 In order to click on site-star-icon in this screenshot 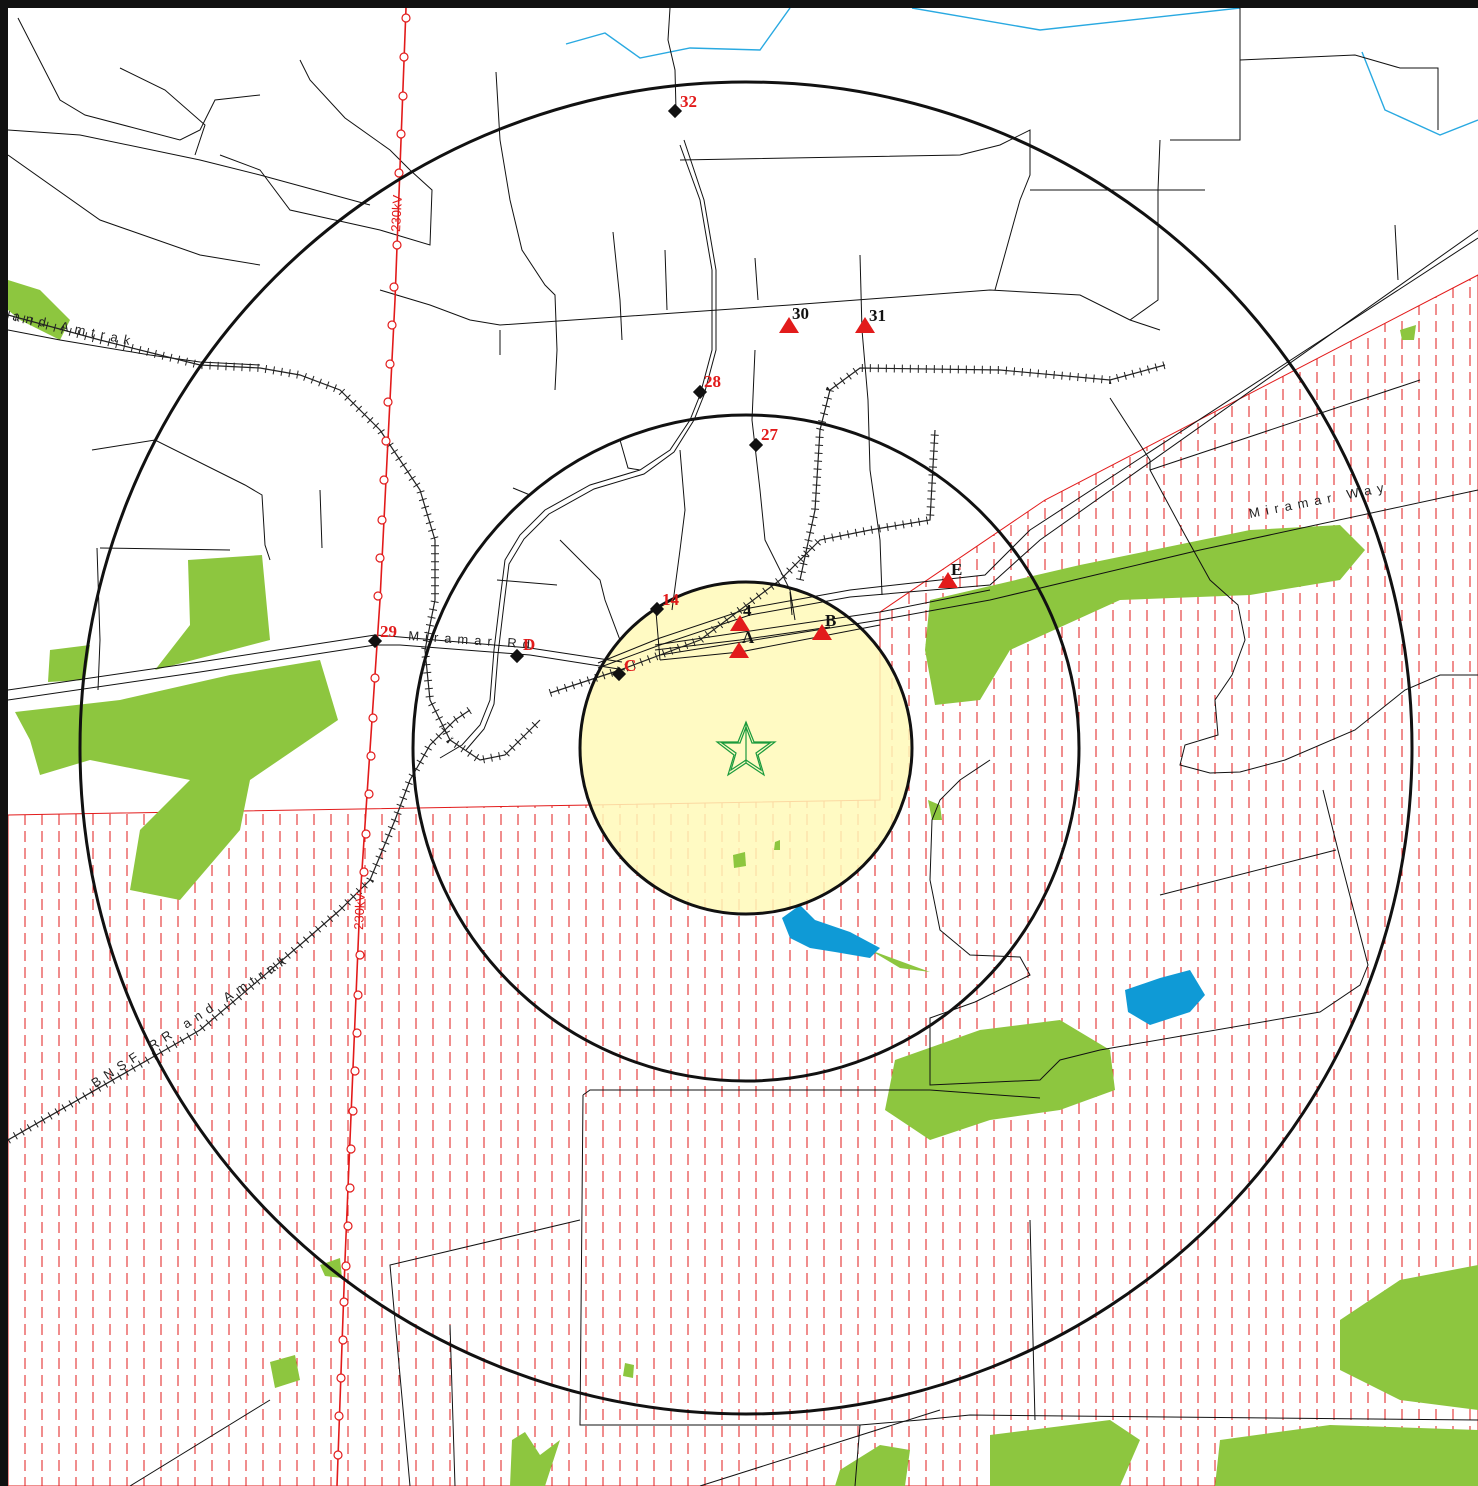, I will do `click(746, 748)`.